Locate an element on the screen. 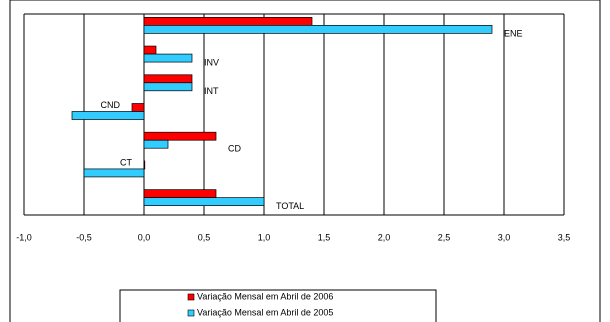  legend-label: Variação Mensal em Abril de 2005 is located at coordinates (265, 312).